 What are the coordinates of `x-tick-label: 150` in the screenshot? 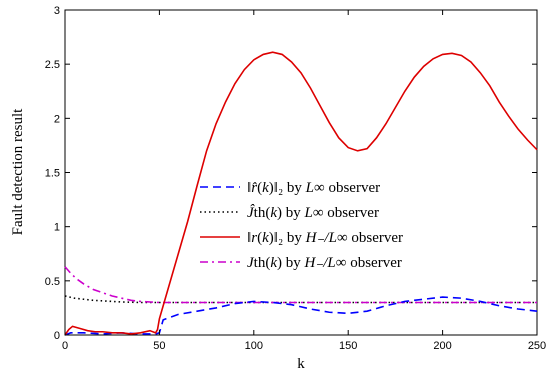 It's located at (348, 346).